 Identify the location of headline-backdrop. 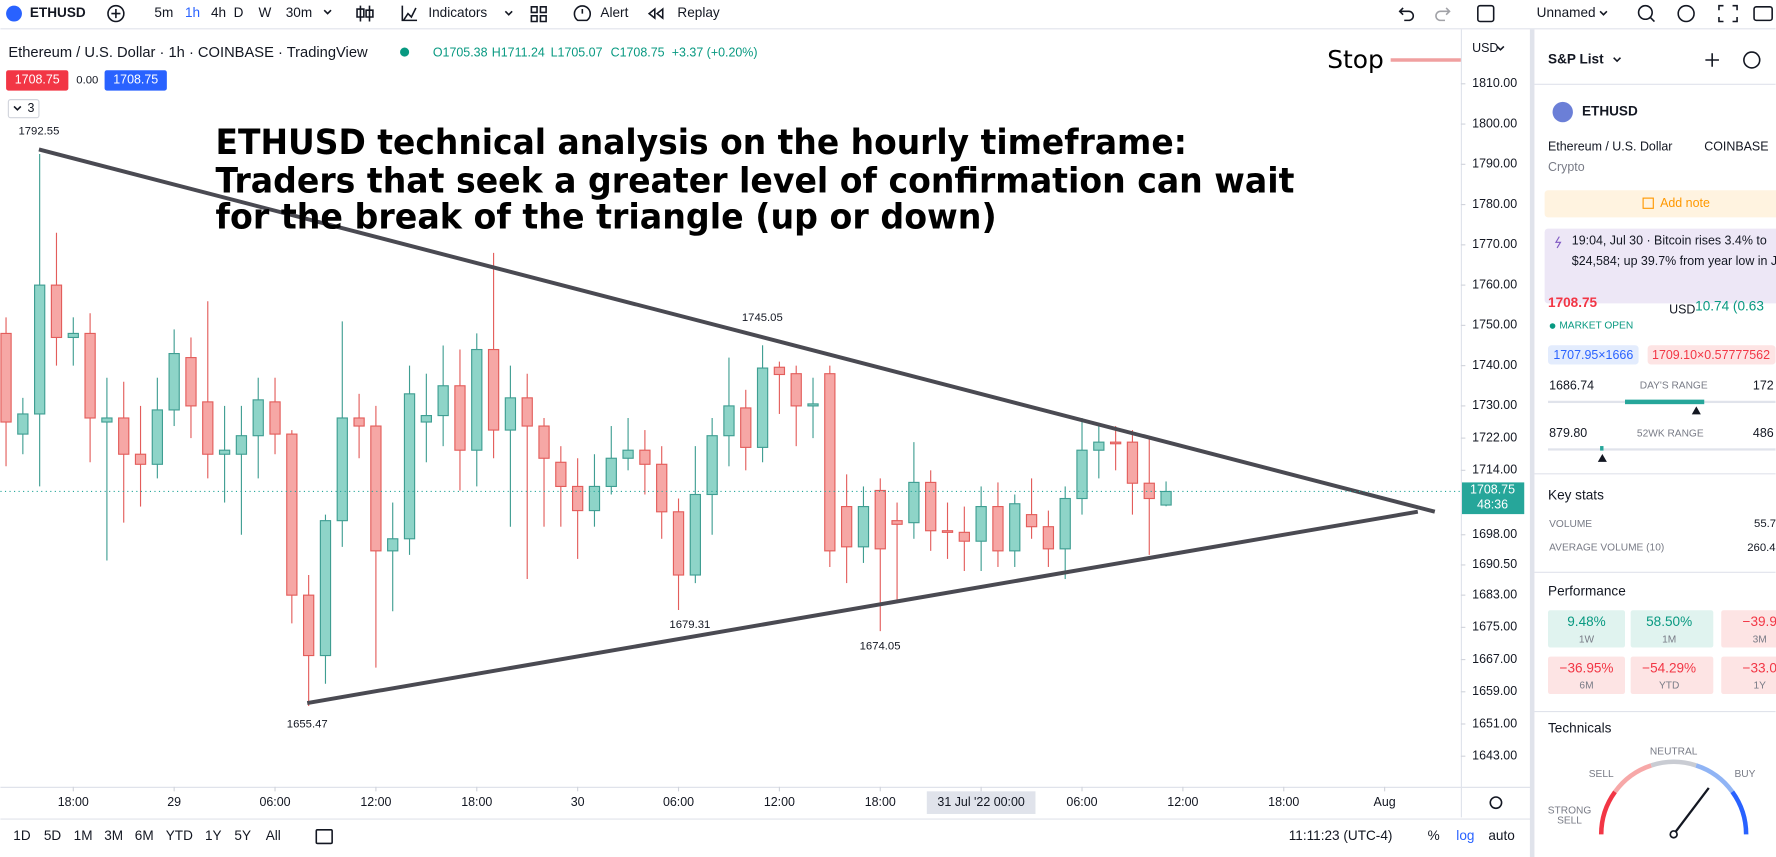
(760, 175).